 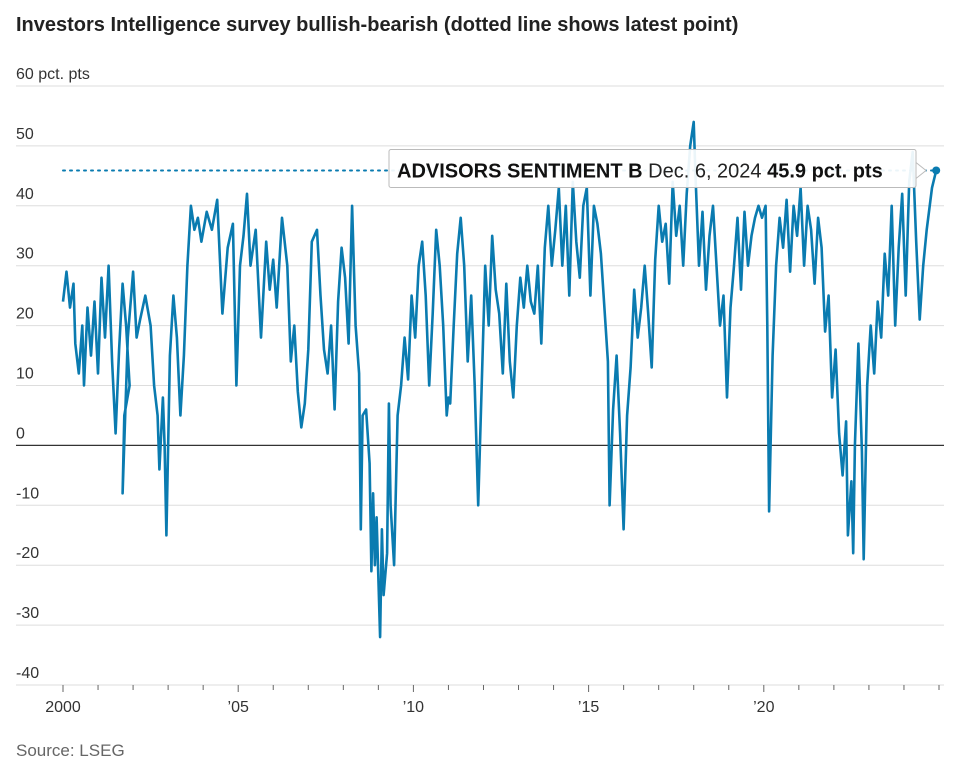 What do you see at coordinates (25, 194) in the screenshot?
I see `y-tick-label: 40` at bounding box center [25, 194].